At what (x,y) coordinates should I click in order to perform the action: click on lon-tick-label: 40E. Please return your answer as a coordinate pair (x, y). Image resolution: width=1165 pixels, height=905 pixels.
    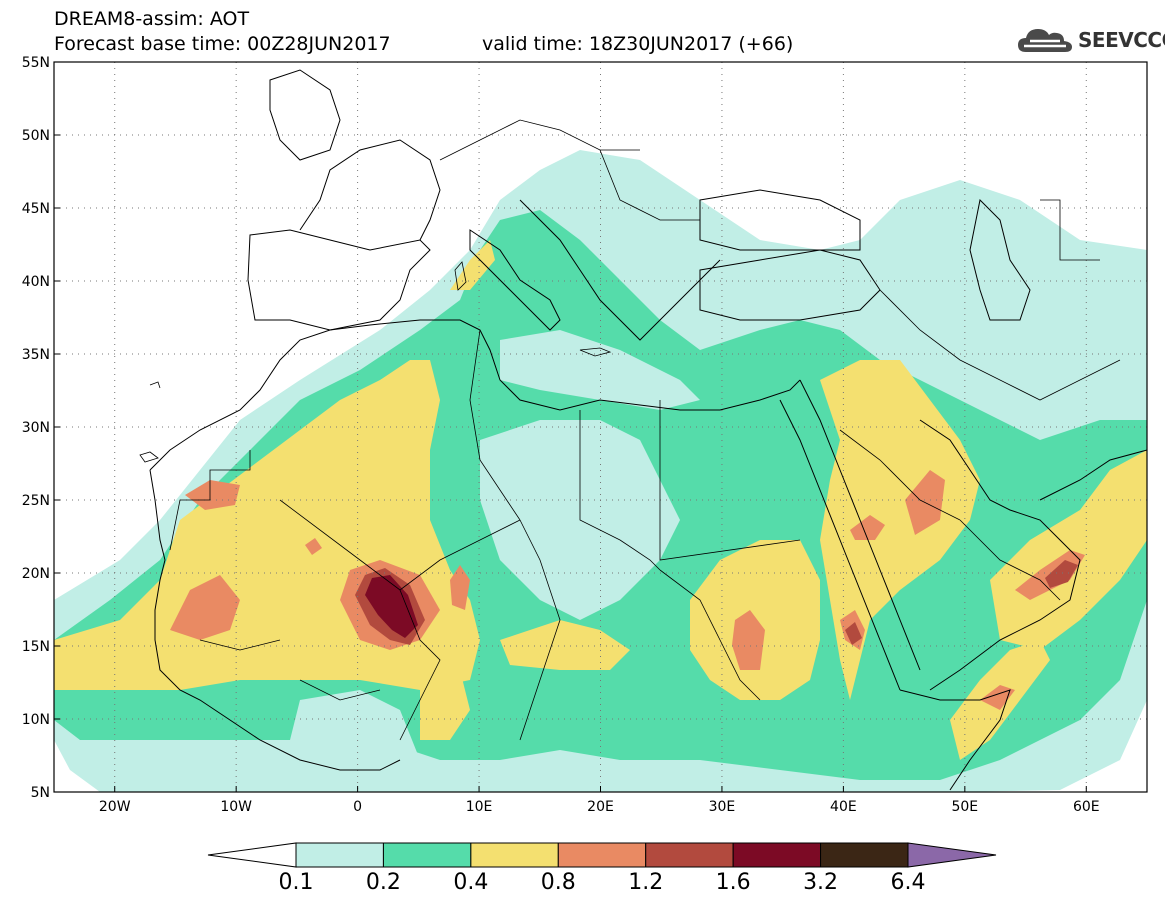
    Looking at the image, I should click on (843, 807).